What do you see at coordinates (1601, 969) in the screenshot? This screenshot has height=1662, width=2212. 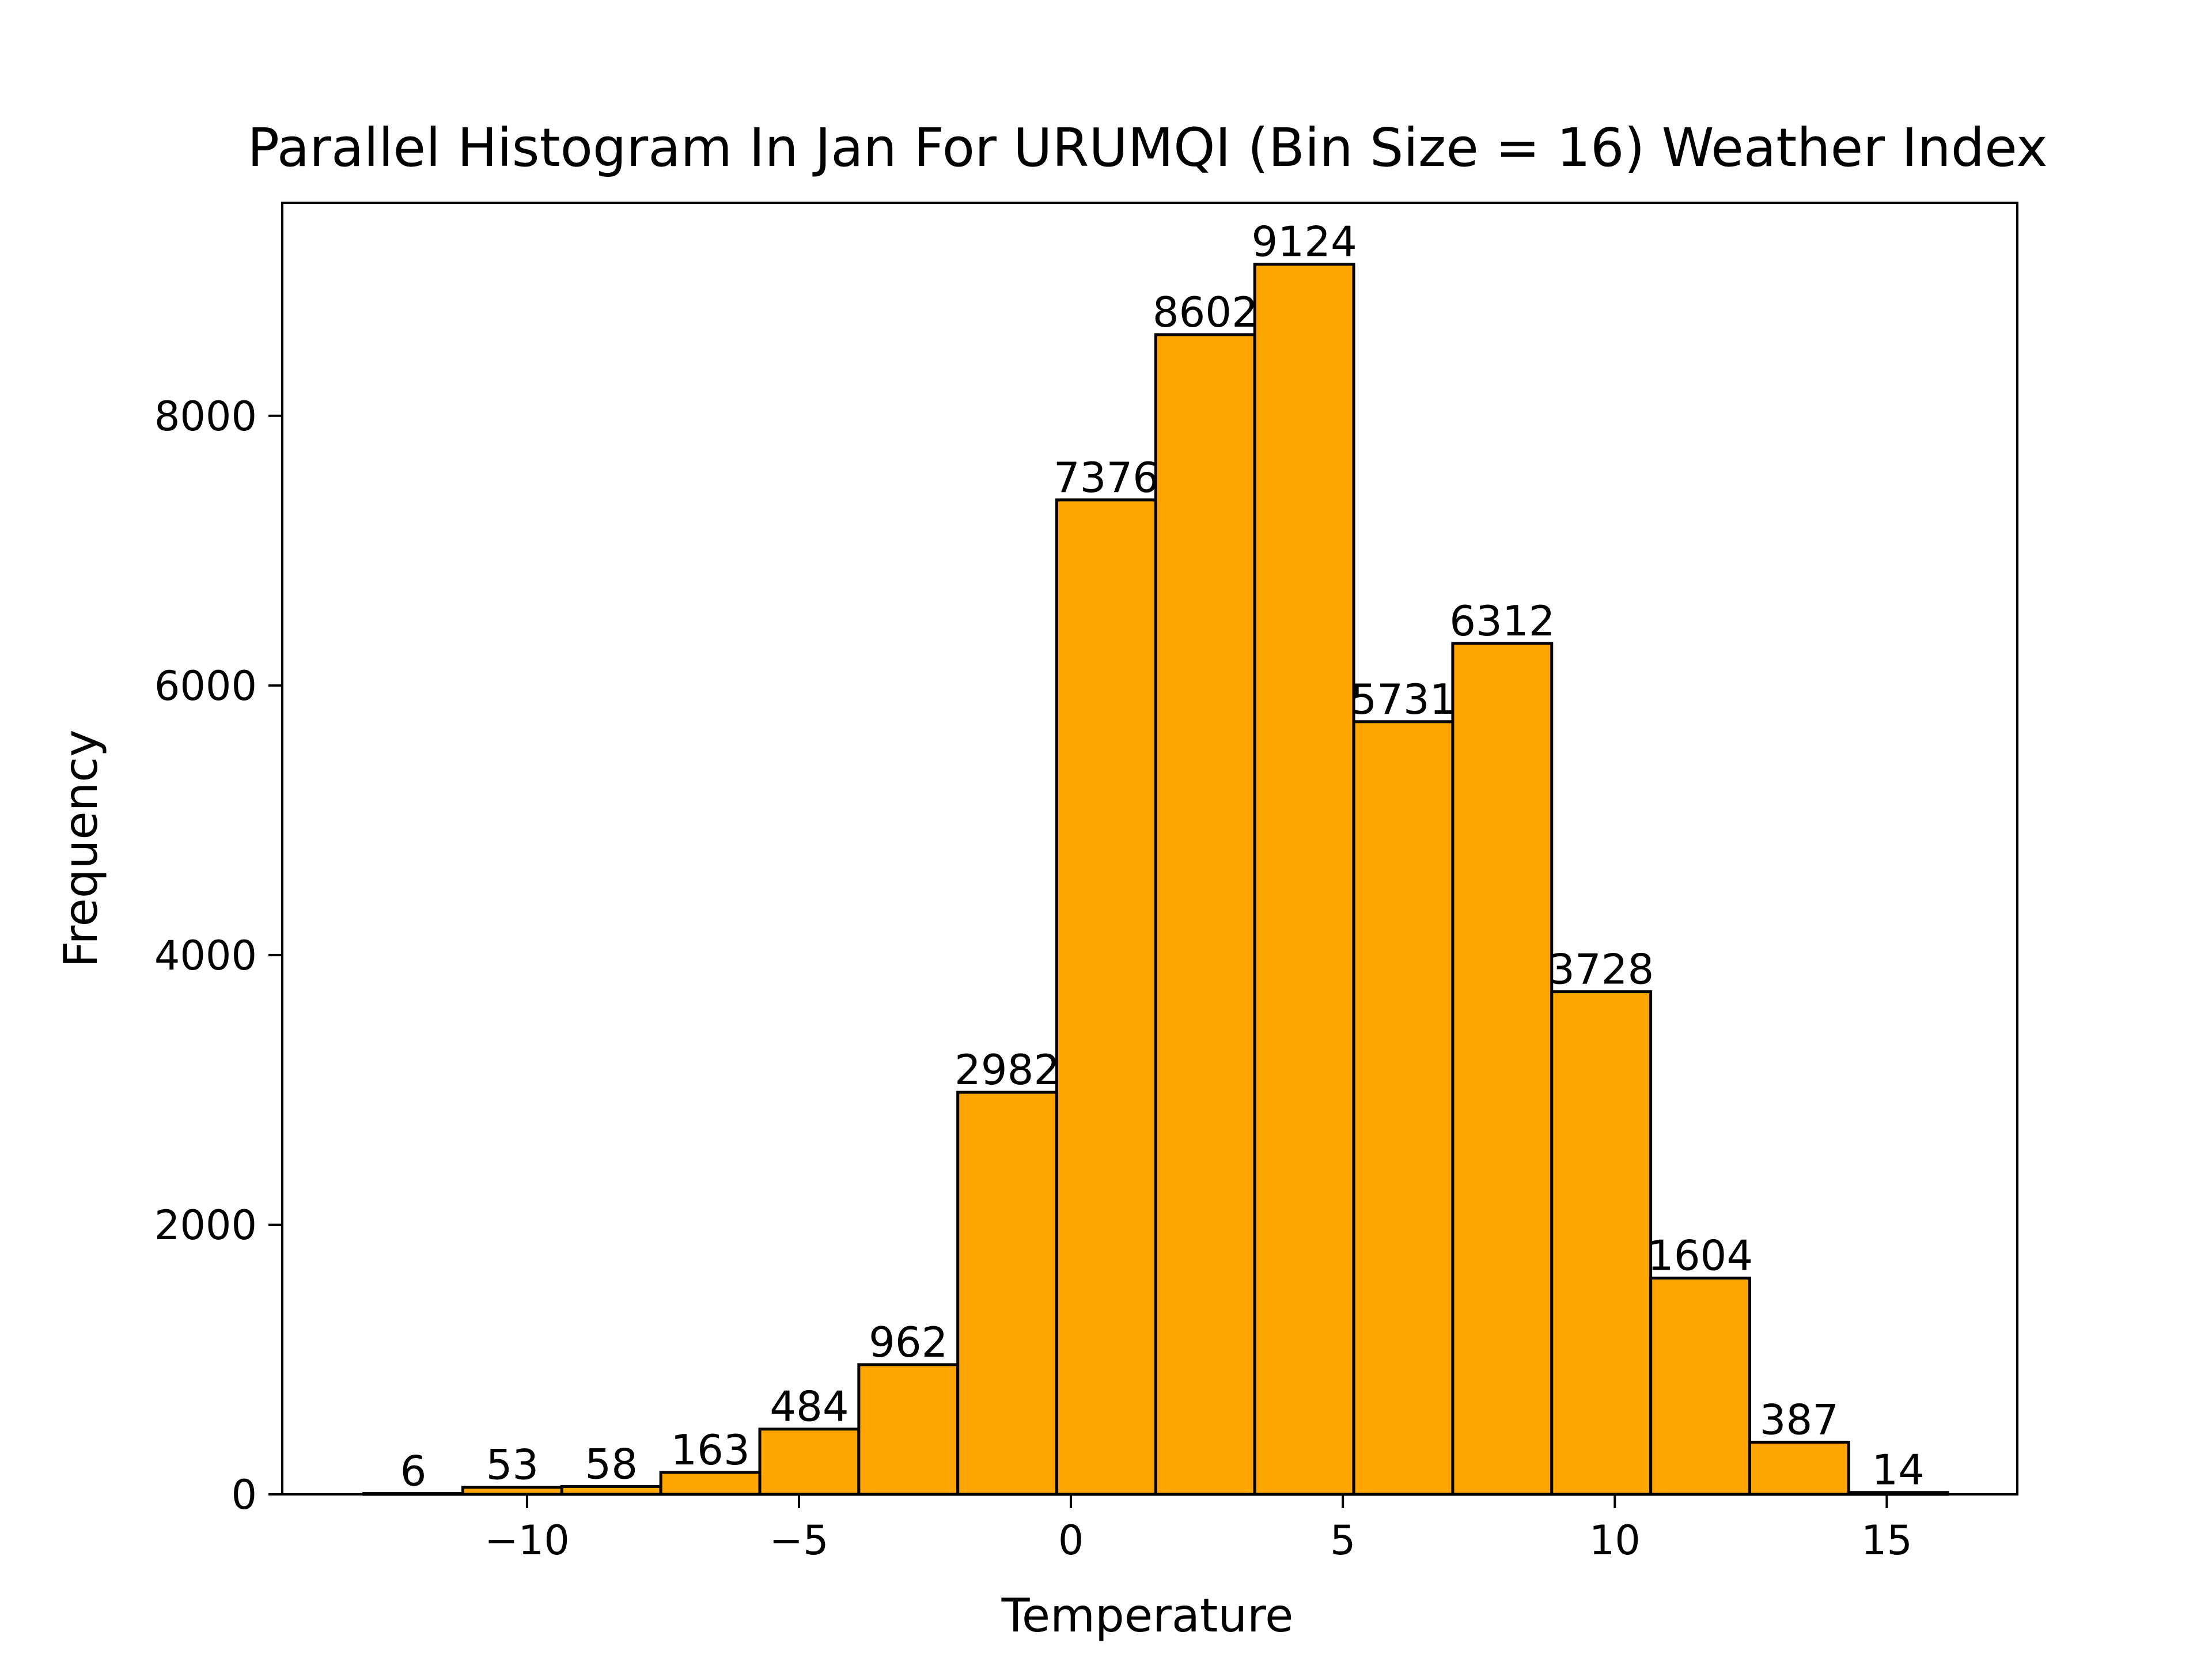 I see `bar-value-label: 3728` at bounding box center [1601, 969].